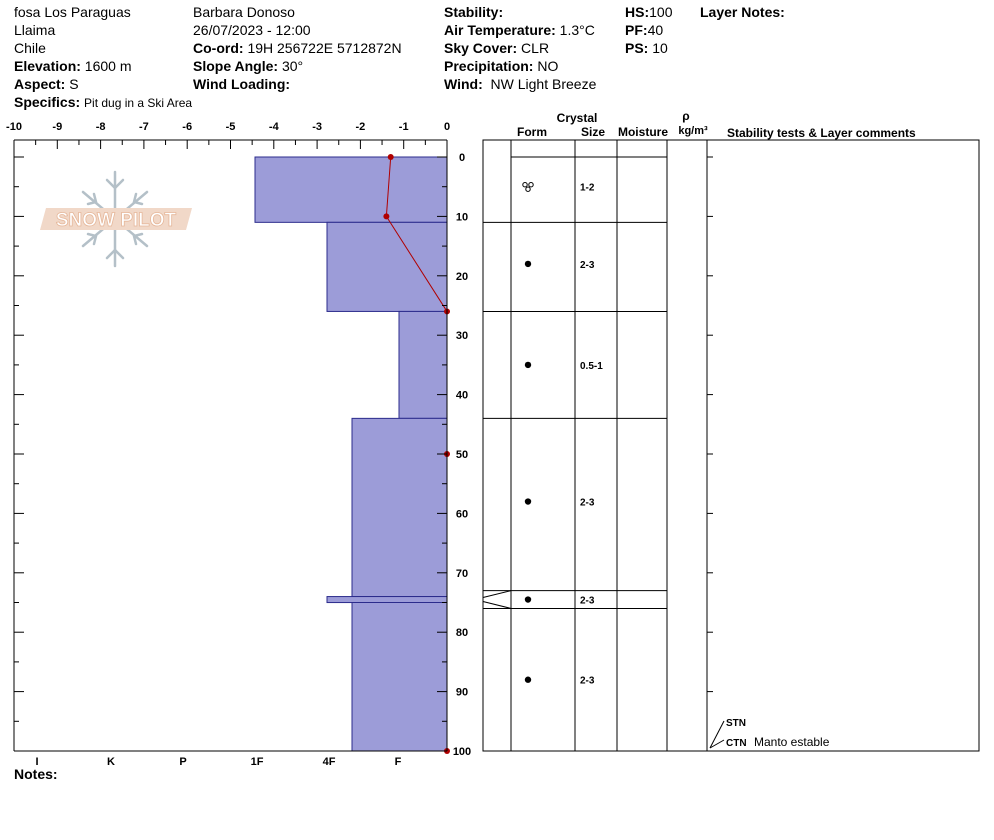  Describe the element at coordinates (535, 48) in the screenshot. I see `sky-value: CLR` at that location.